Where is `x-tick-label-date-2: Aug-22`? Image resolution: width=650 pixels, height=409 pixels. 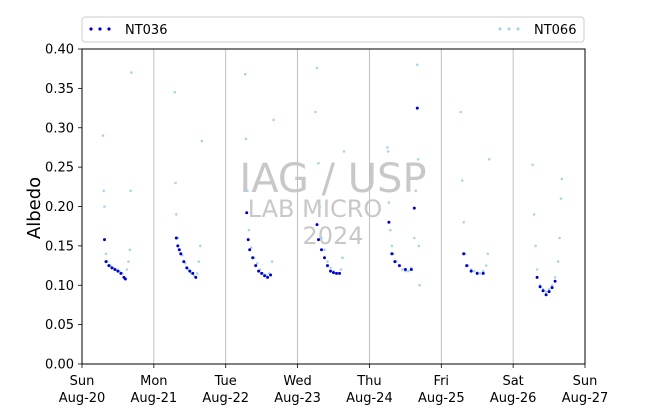
x-tick-label-date-2: Aug-22 is located at coordinates (225, 398).